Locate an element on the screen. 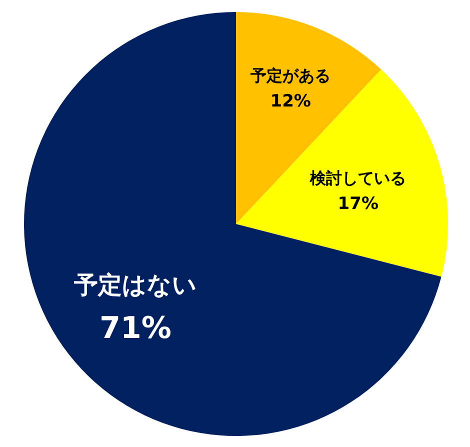 The height and width of the screenshot is (447, 470). slice-label: 予定がある is located at coordinates (290, 75).